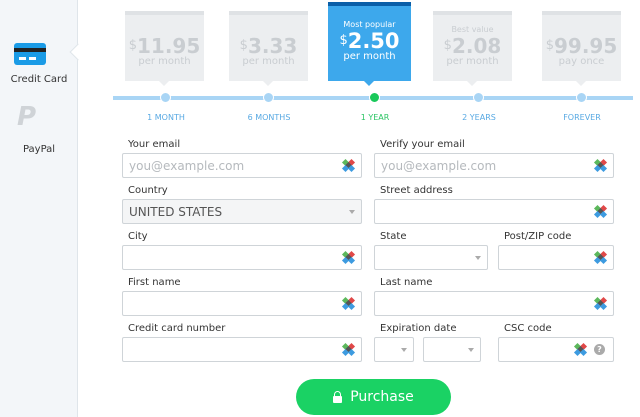 Image resolution: width=640 pixels, height=417 pixels. I want to click on expiration-label: Expiration date, so click(418, 328).